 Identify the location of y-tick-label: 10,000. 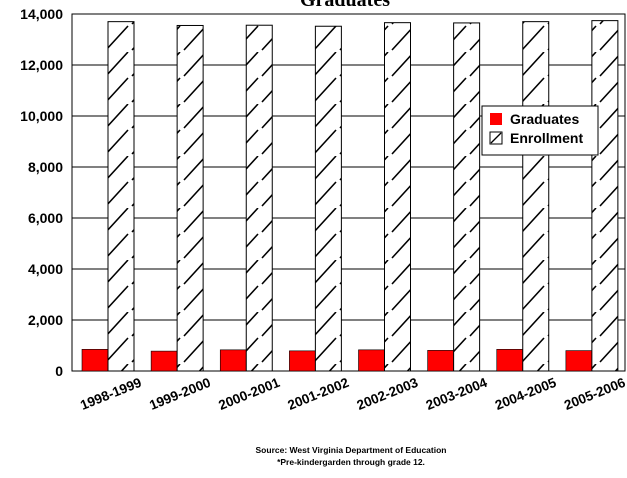
(41, 116).